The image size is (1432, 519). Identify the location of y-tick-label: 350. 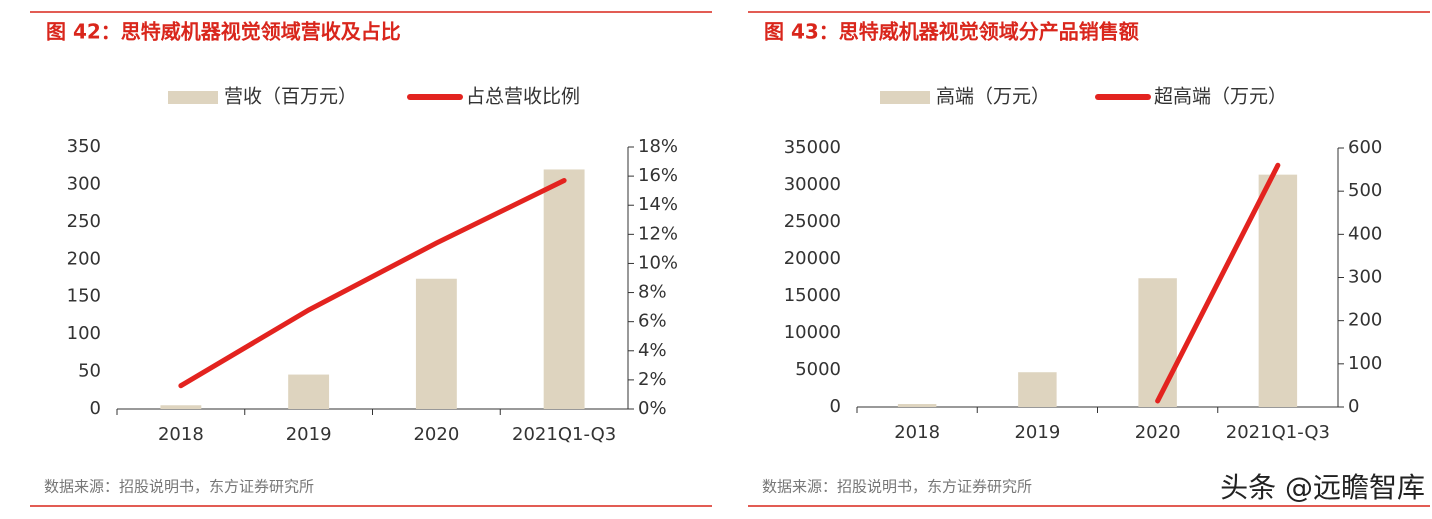
(84, 146).